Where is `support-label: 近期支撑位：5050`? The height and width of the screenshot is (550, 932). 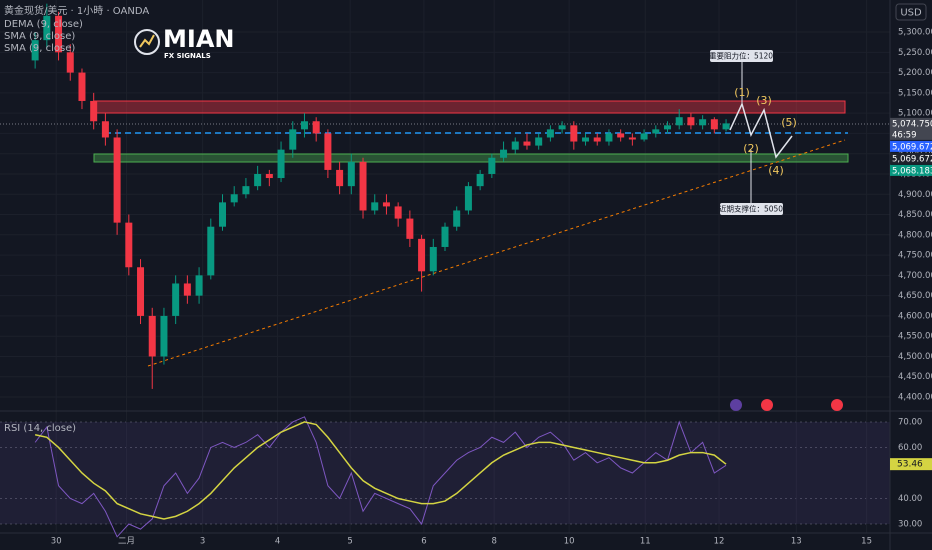 support-label: 近期支撑位：5050 is located at coordinates (751, 209).